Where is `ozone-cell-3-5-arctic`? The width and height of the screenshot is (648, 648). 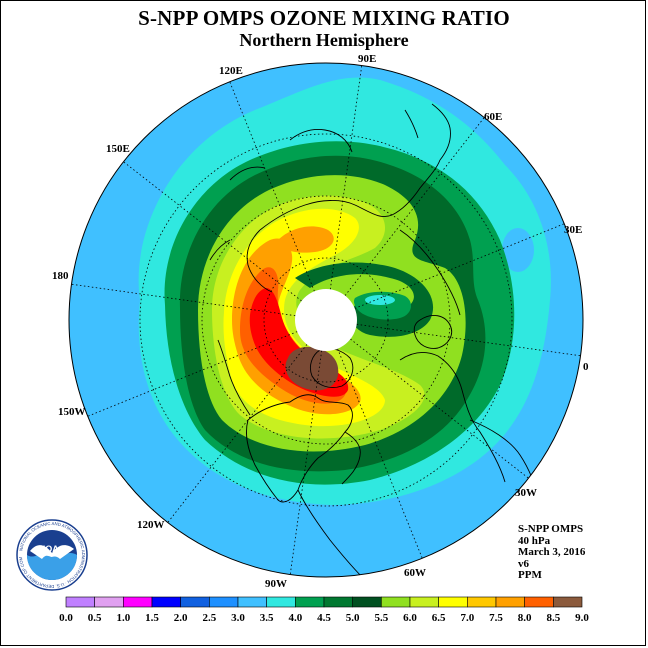
ozone-cell-3-5-arctic is located at coordinates (380, 300).